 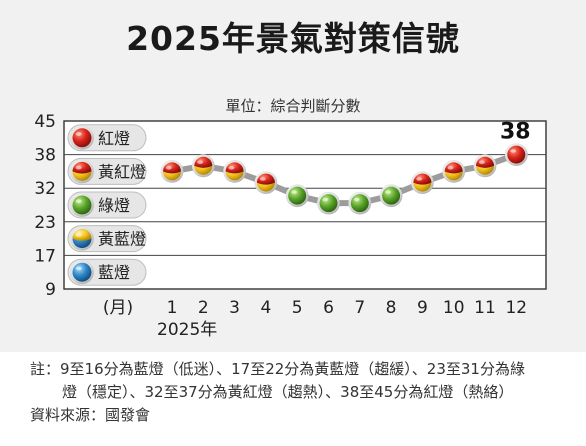 I want to click on legend-item: 黃紅燈, so click(x=107, y=171).